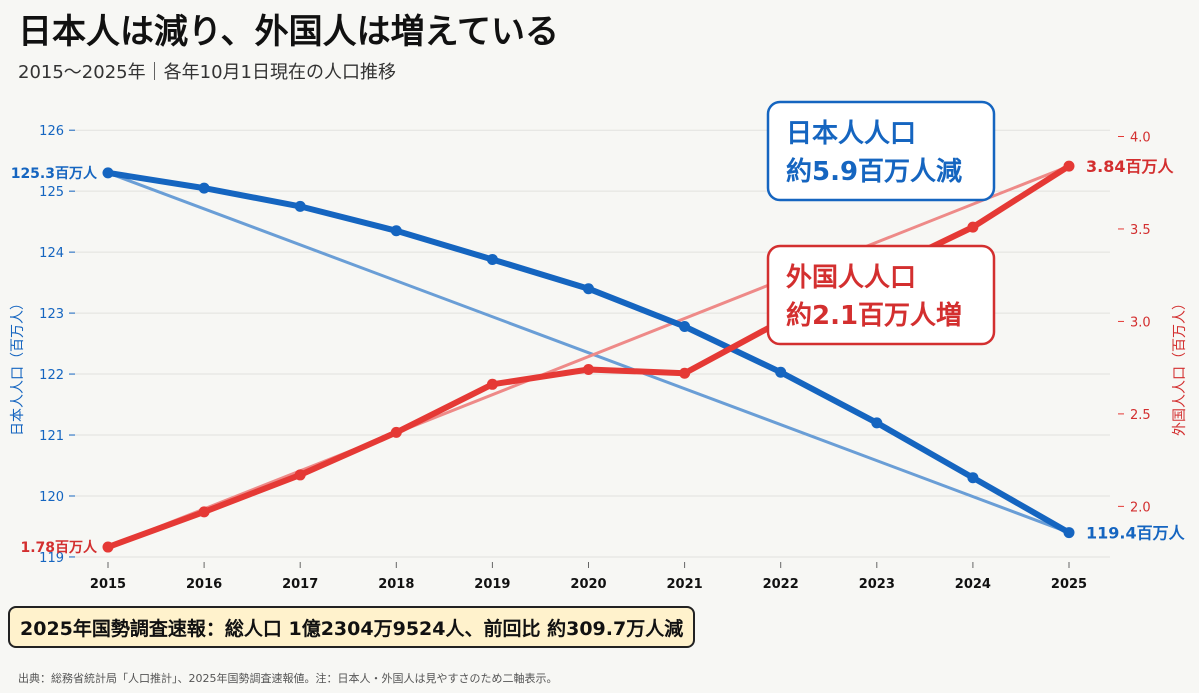 Image resolution: width=1199 pixels, height=693 pixels. What do you see at coordinates (1140, 137) in the screenshot?
I see `right-tick-label-4: 4.0` at bounding box center [1140, 137].